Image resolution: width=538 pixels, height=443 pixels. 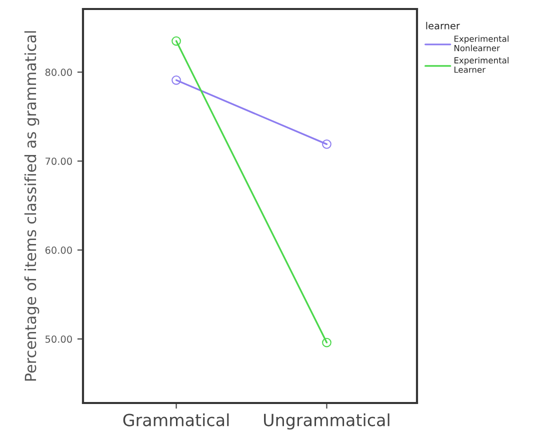 I want to click on x-tick-label: Ungrammatical, so click(x=327, y=421).